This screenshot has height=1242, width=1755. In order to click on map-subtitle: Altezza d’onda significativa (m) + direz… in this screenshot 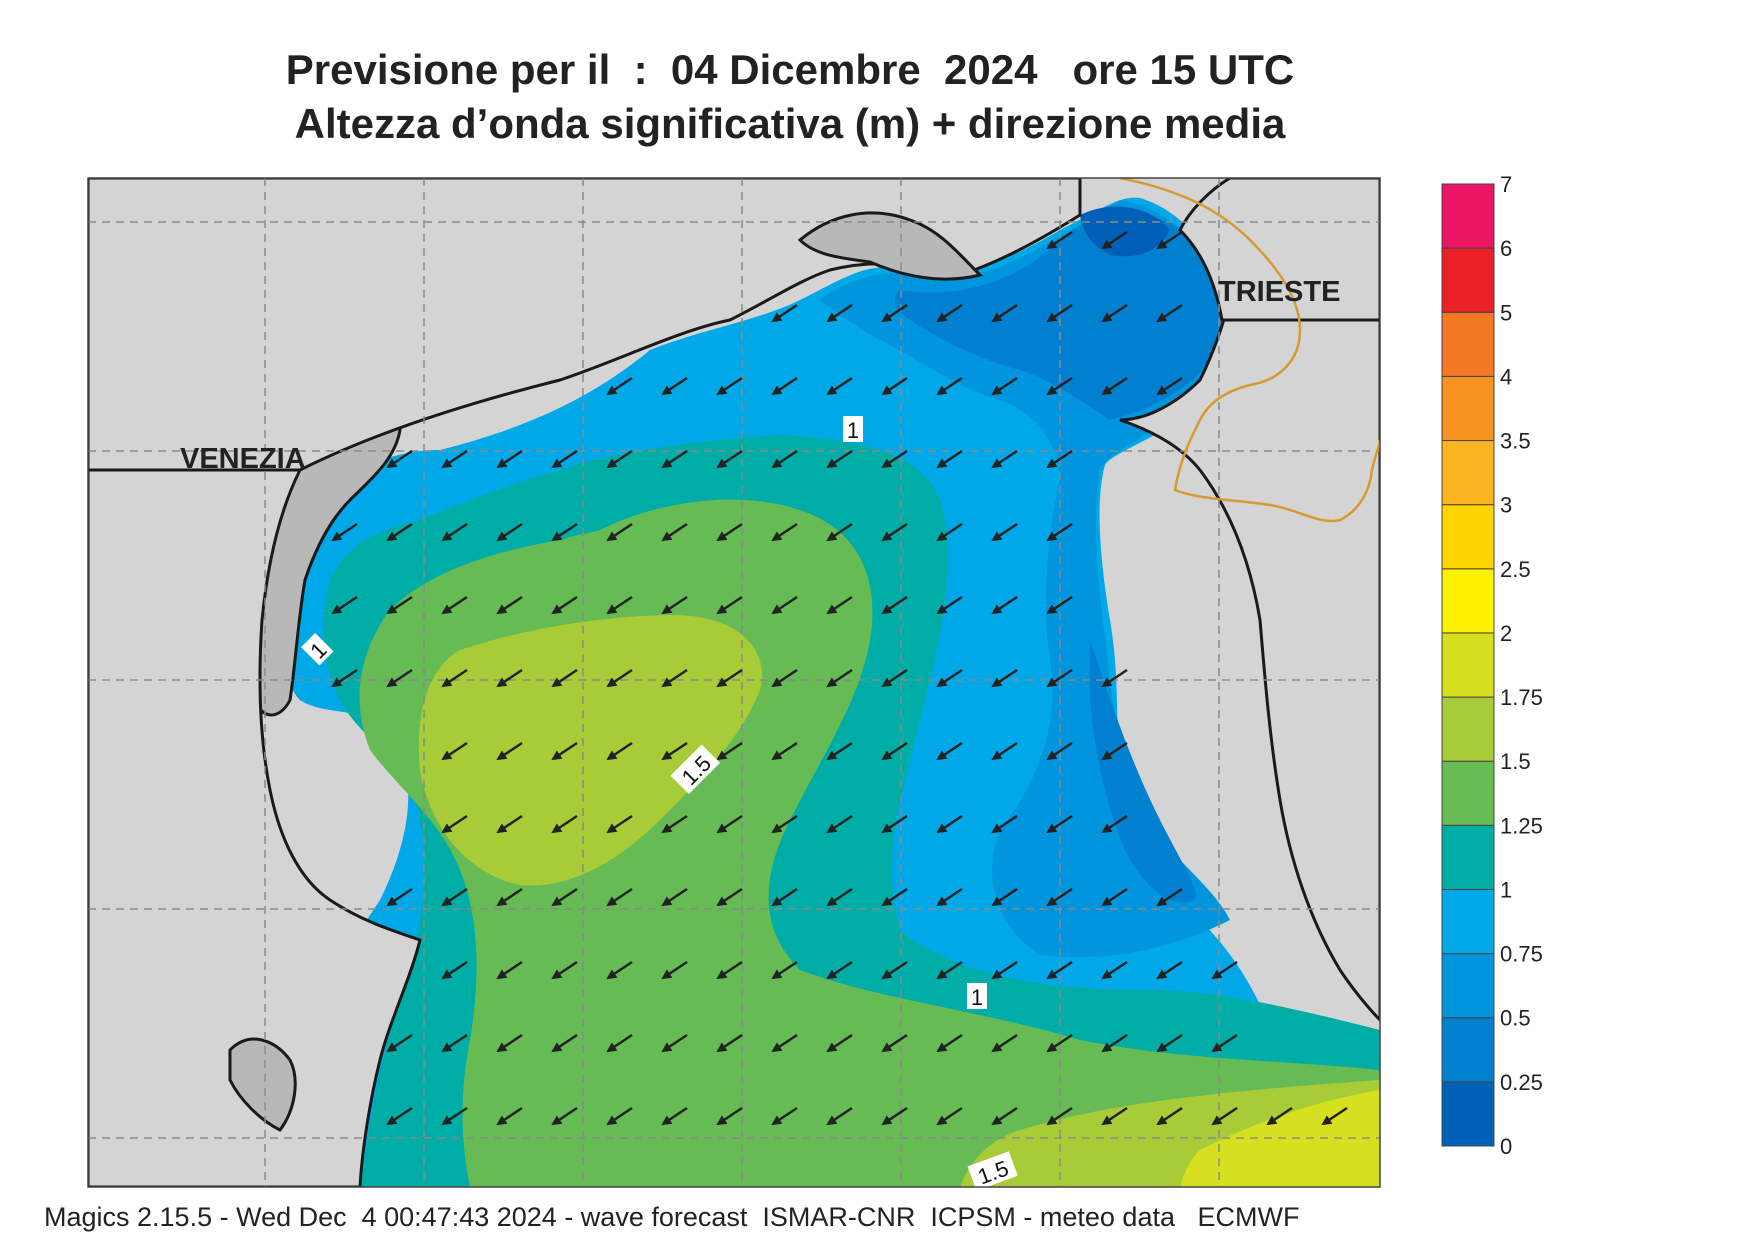, I will do `click(790, 123)`.